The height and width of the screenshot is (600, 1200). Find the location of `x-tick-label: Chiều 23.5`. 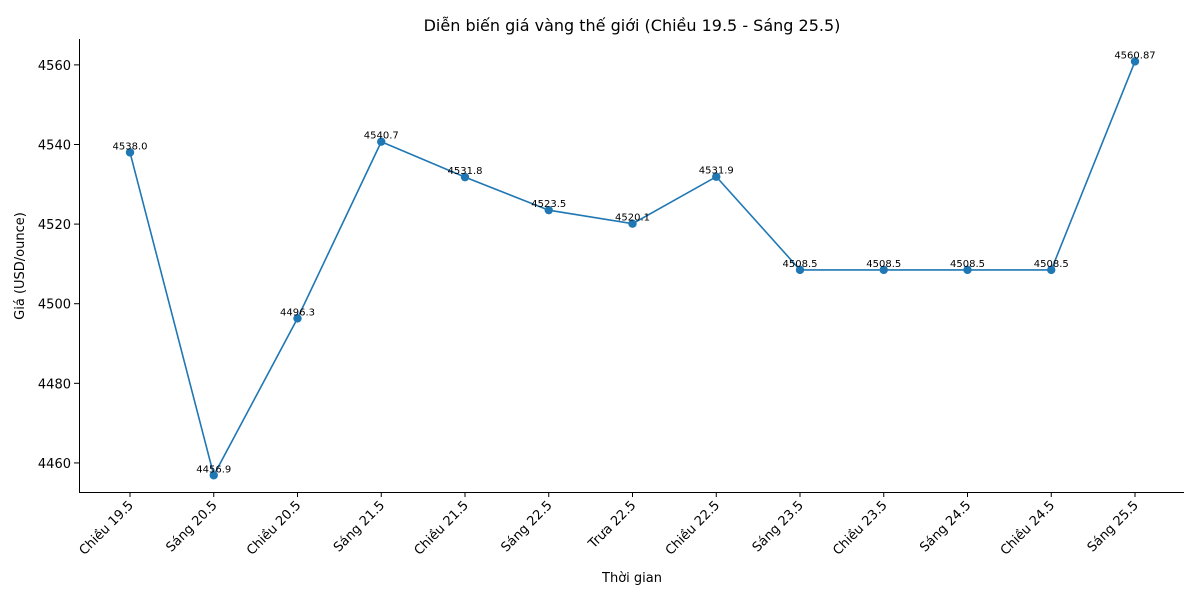

x-tick-label: Chiều 23.5 is located at coordinates (860, 528).